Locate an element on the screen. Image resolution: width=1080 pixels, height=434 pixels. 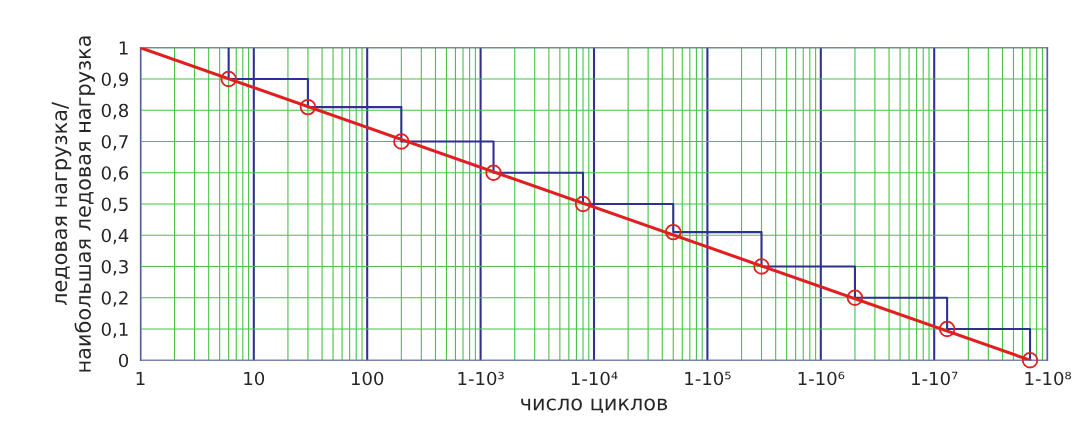
x-tick-label: 1-10⁸ is located at coordinates (1048, 378).